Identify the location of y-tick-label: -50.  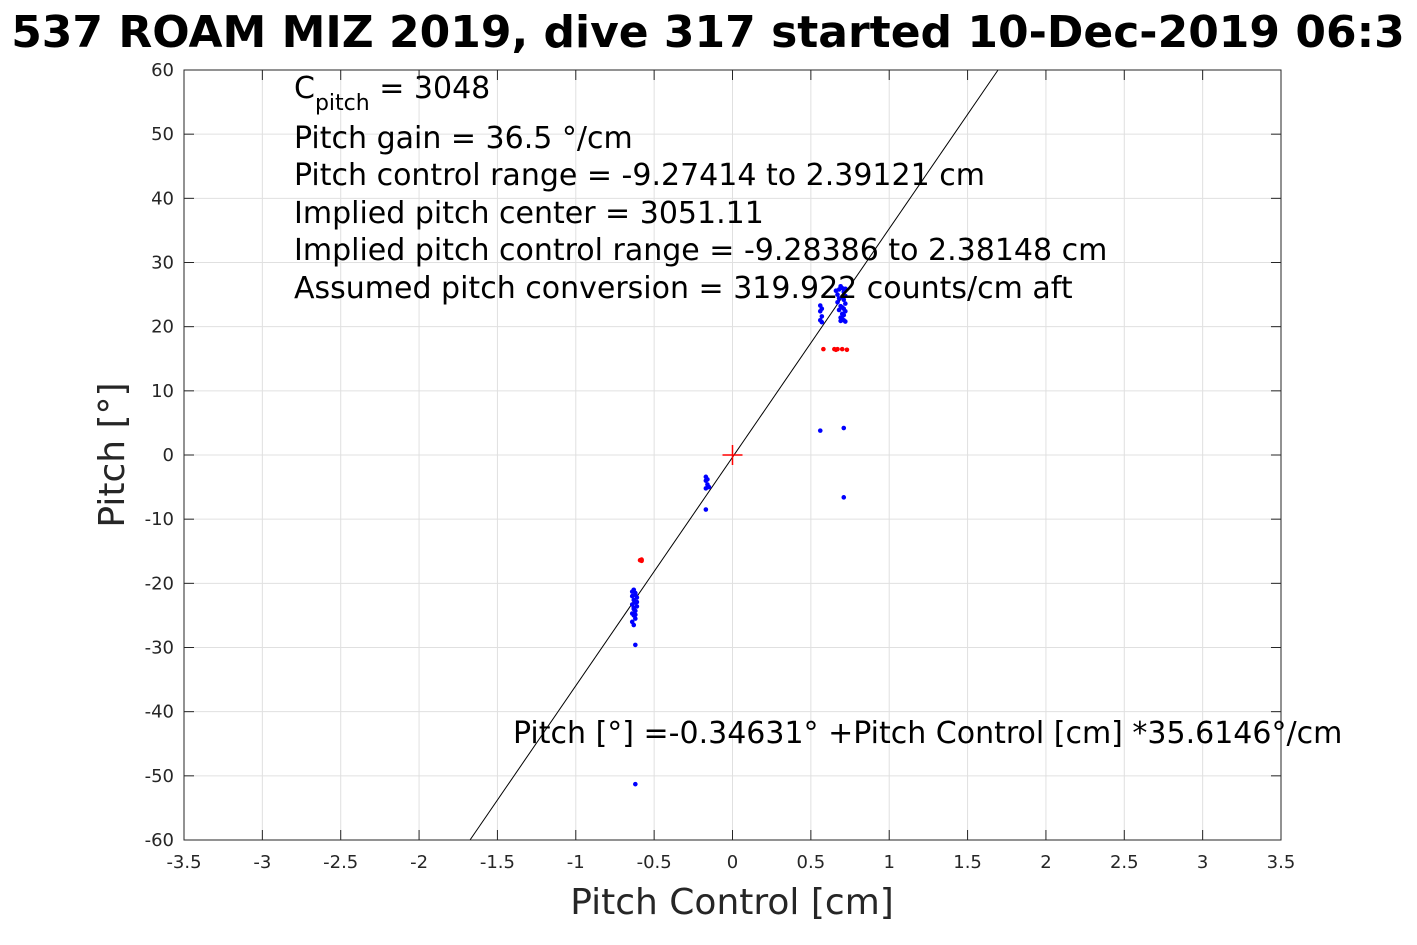
(159, 776).